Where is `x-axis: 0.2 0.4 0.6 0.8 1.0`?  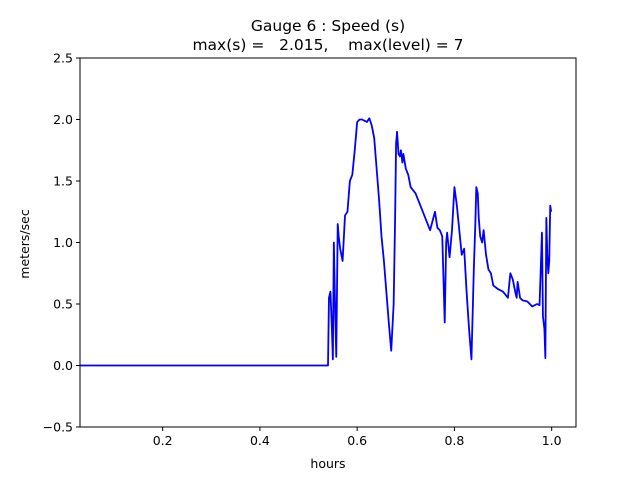 x-axis: 0.2 0.4 0.6 0.8 1.0 is located at coordinates (357, 437).